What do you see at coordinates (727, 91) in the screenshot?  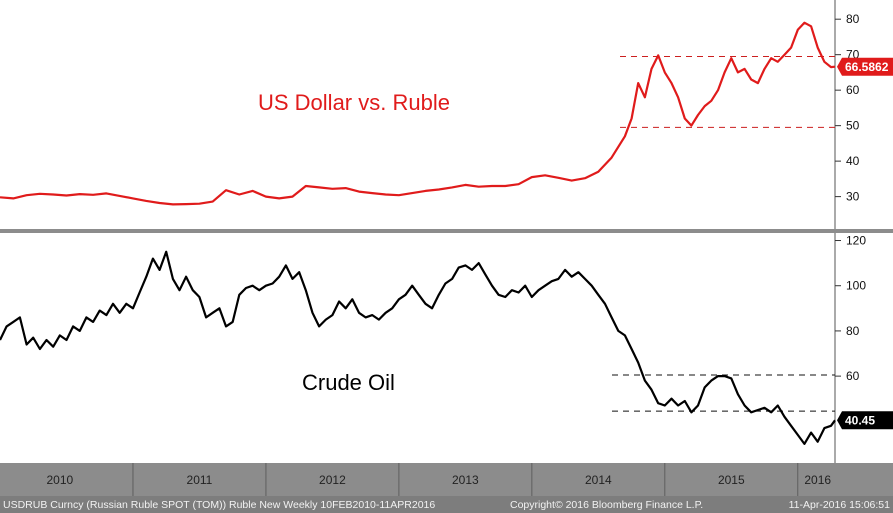 I see `top-reference-lines` at bounding box center [727, 91].